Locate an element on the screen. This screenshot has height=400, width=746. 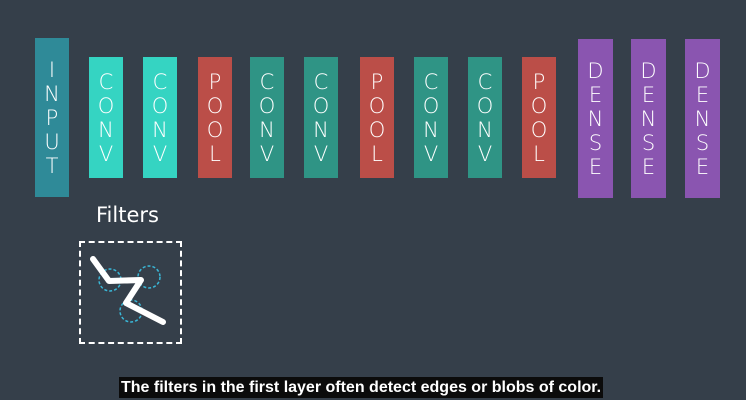
filter-visualization is located at coordinates (130, 292).